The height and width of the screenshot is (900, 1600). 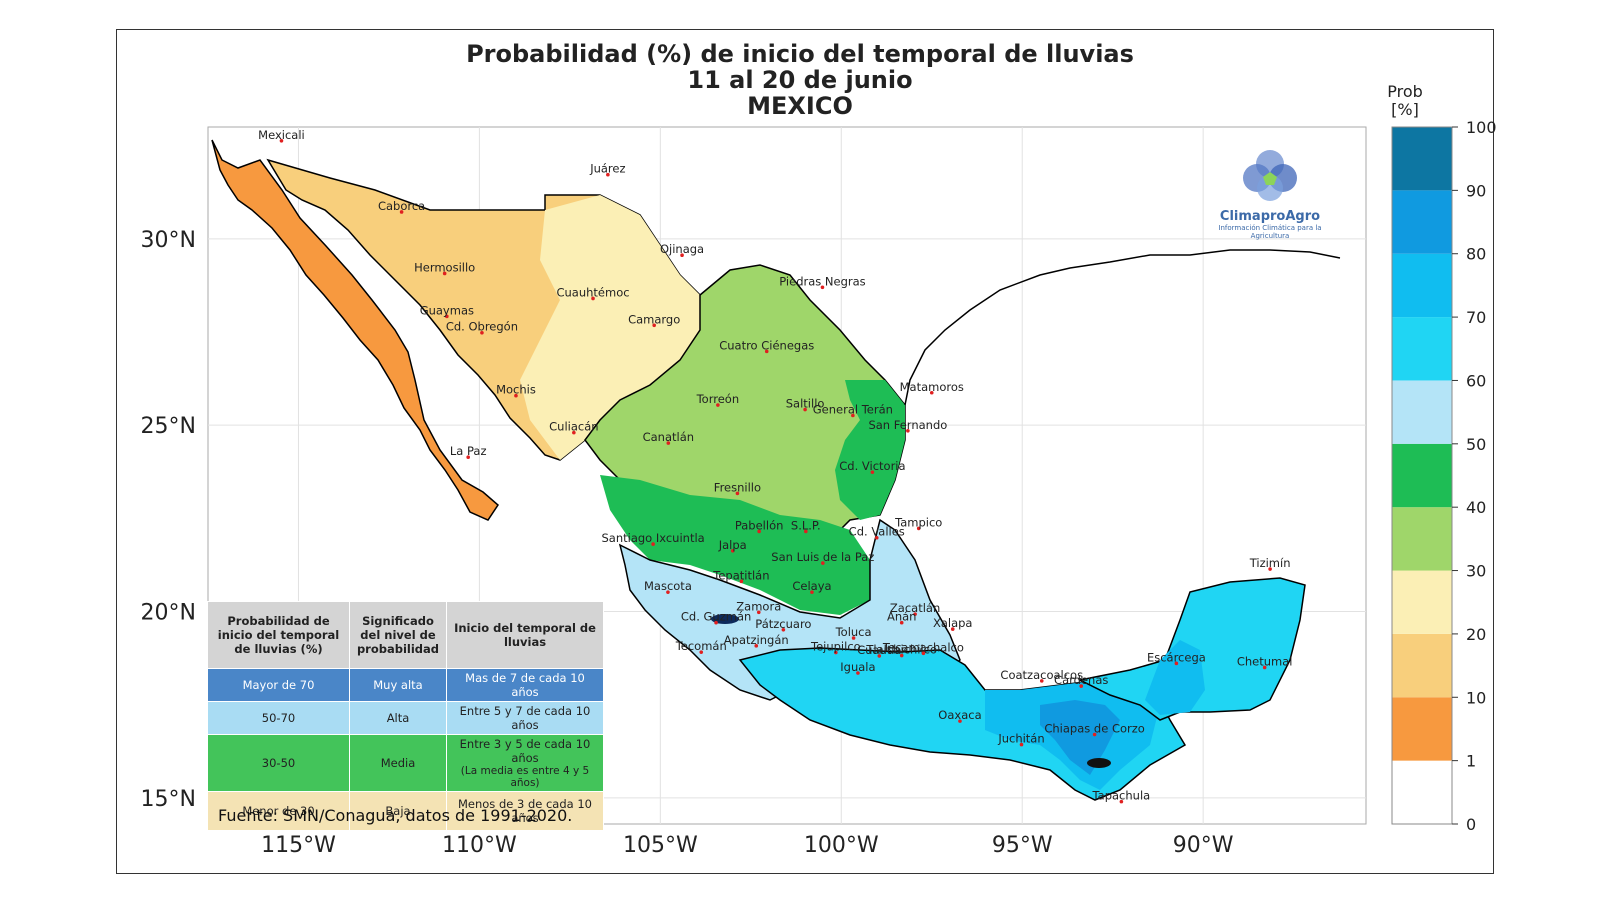 What do you see at coordinates (915, 608) in the screenshot?
I see `city-label: Zacatlán` at bounding box center [915, 608].